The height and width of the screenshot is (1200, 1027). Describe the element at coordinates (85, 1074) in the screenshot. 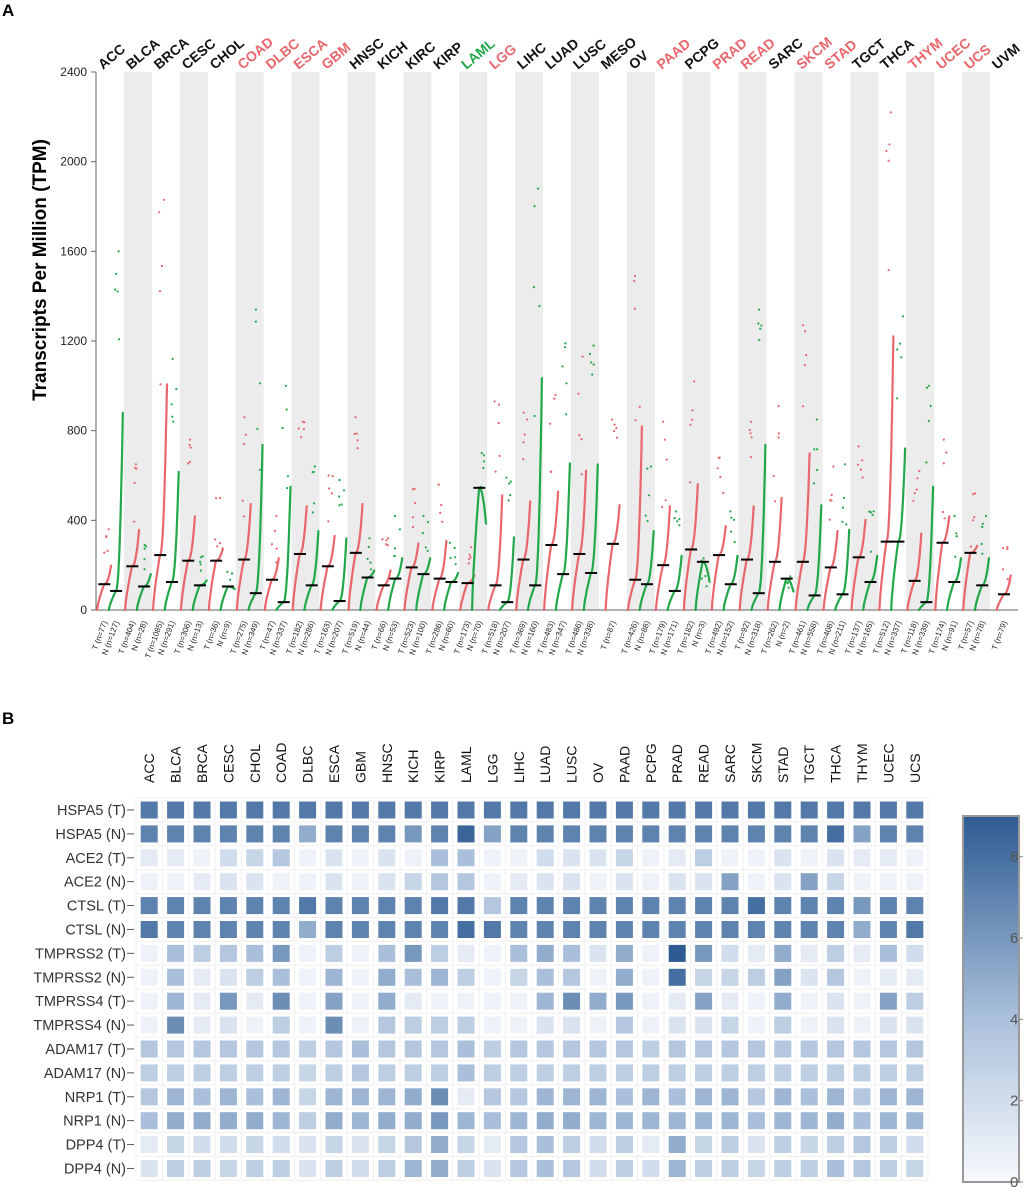

I see `row-label: ADAM17 (N)` at that location.